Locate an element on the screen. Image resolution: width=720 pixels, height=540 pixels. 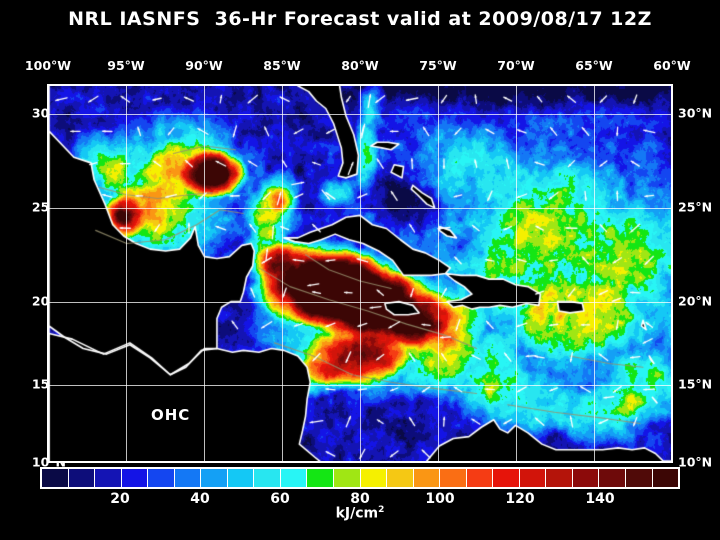
lon-tick-label: 90°W is located at coordinates (204, 65).